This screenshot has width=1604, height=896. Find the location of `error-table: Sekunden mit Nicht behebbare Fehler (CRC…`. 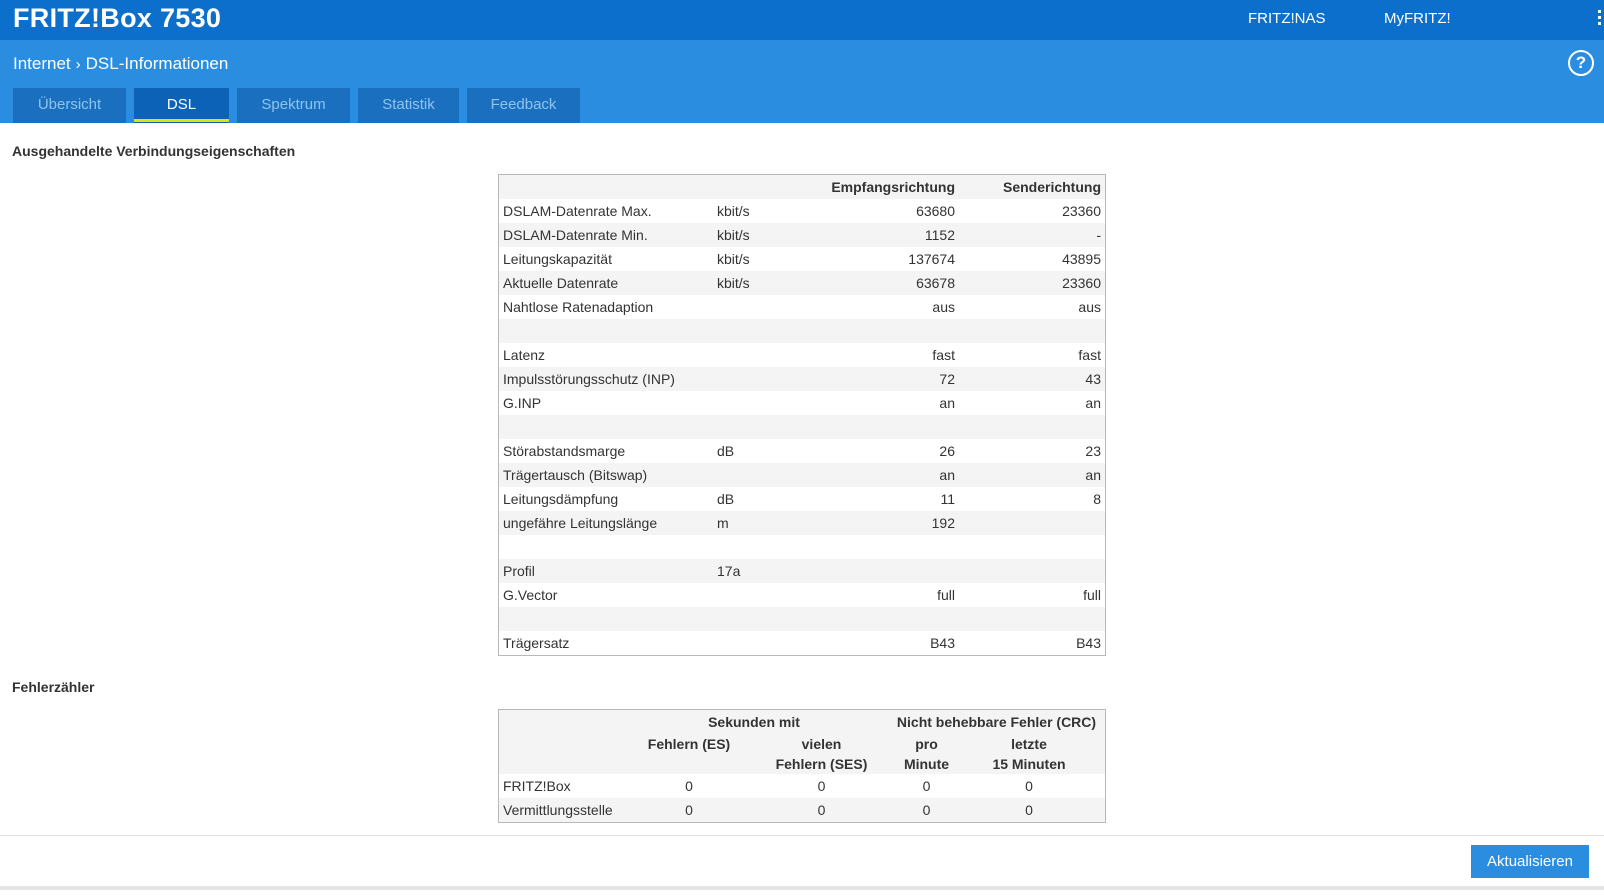

error-table: Sekunden mit Nicht behebbare Fehler (CRC… is located at coordinates (802, 766).